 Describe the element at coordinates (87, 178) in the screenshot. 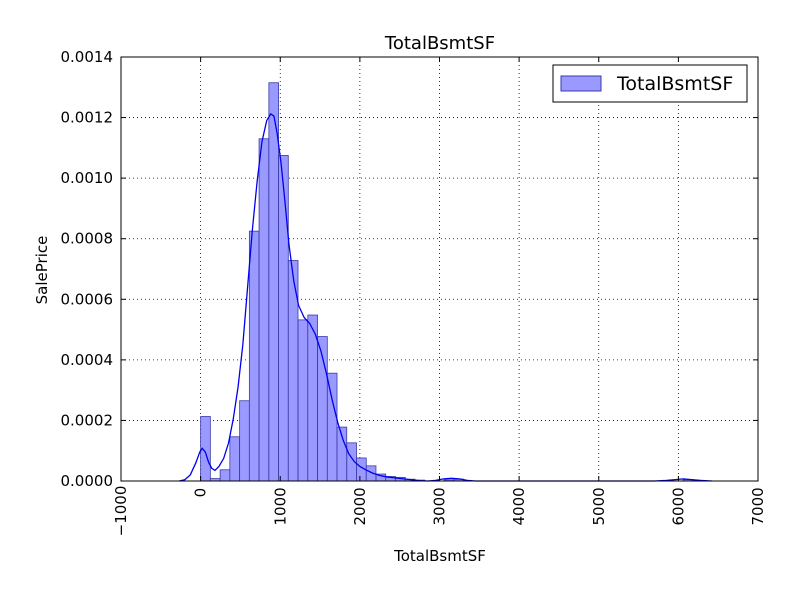

I see `y-tick-label: 0.0010` at that location.